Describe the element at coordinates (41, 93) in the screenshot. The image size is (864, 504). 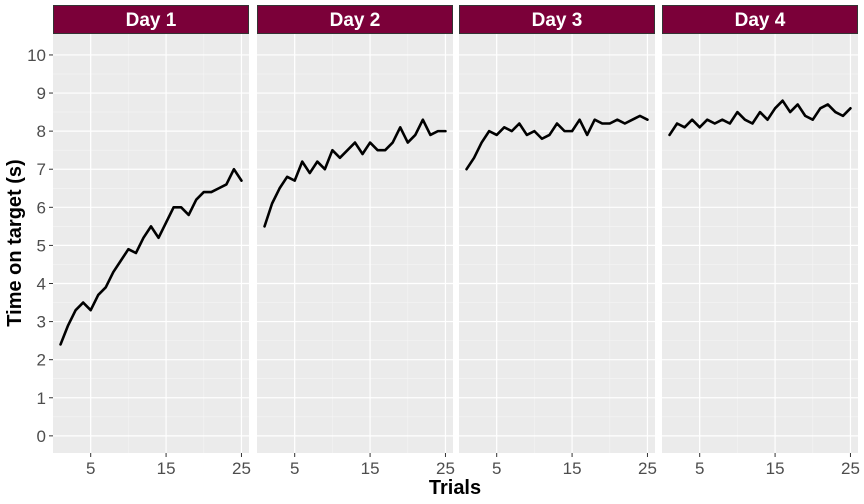
I see `y-tick-label: 9` at that location.